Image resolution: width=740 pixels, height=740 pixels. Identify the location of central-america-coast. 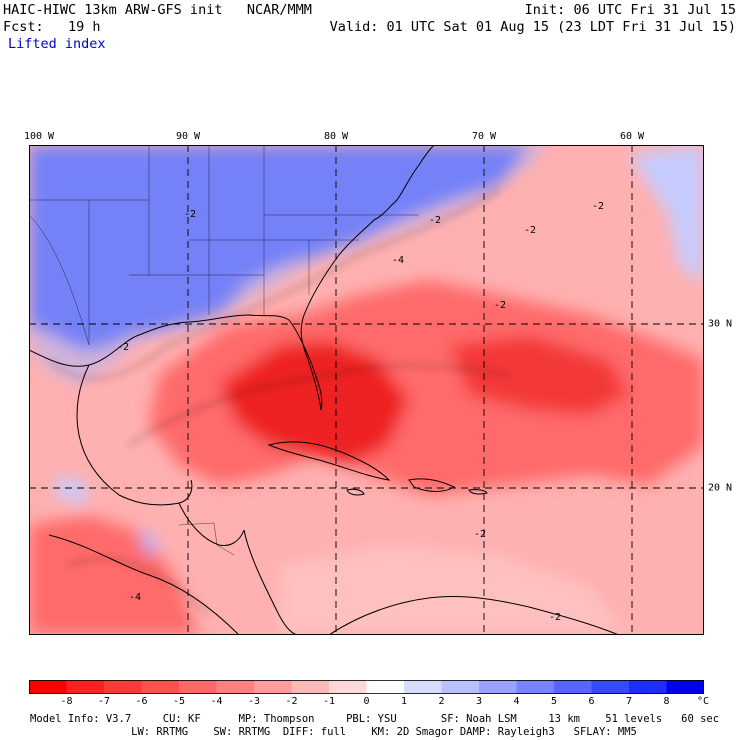
(271, 582).